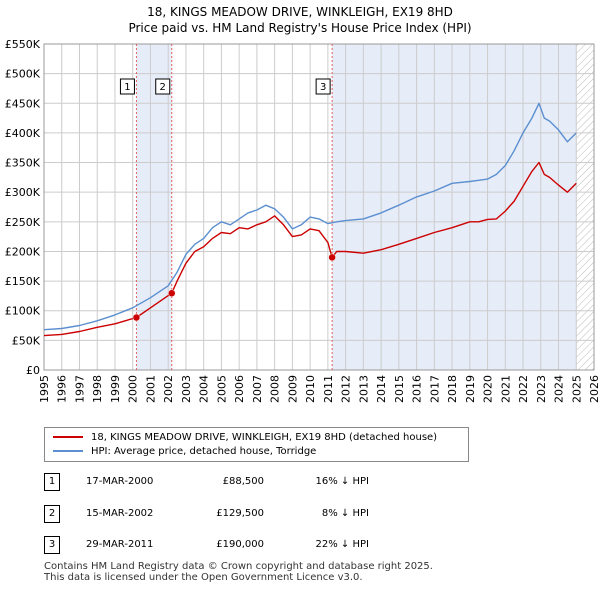  I want to click on y-tick-label: £400K, so click(23, 133).